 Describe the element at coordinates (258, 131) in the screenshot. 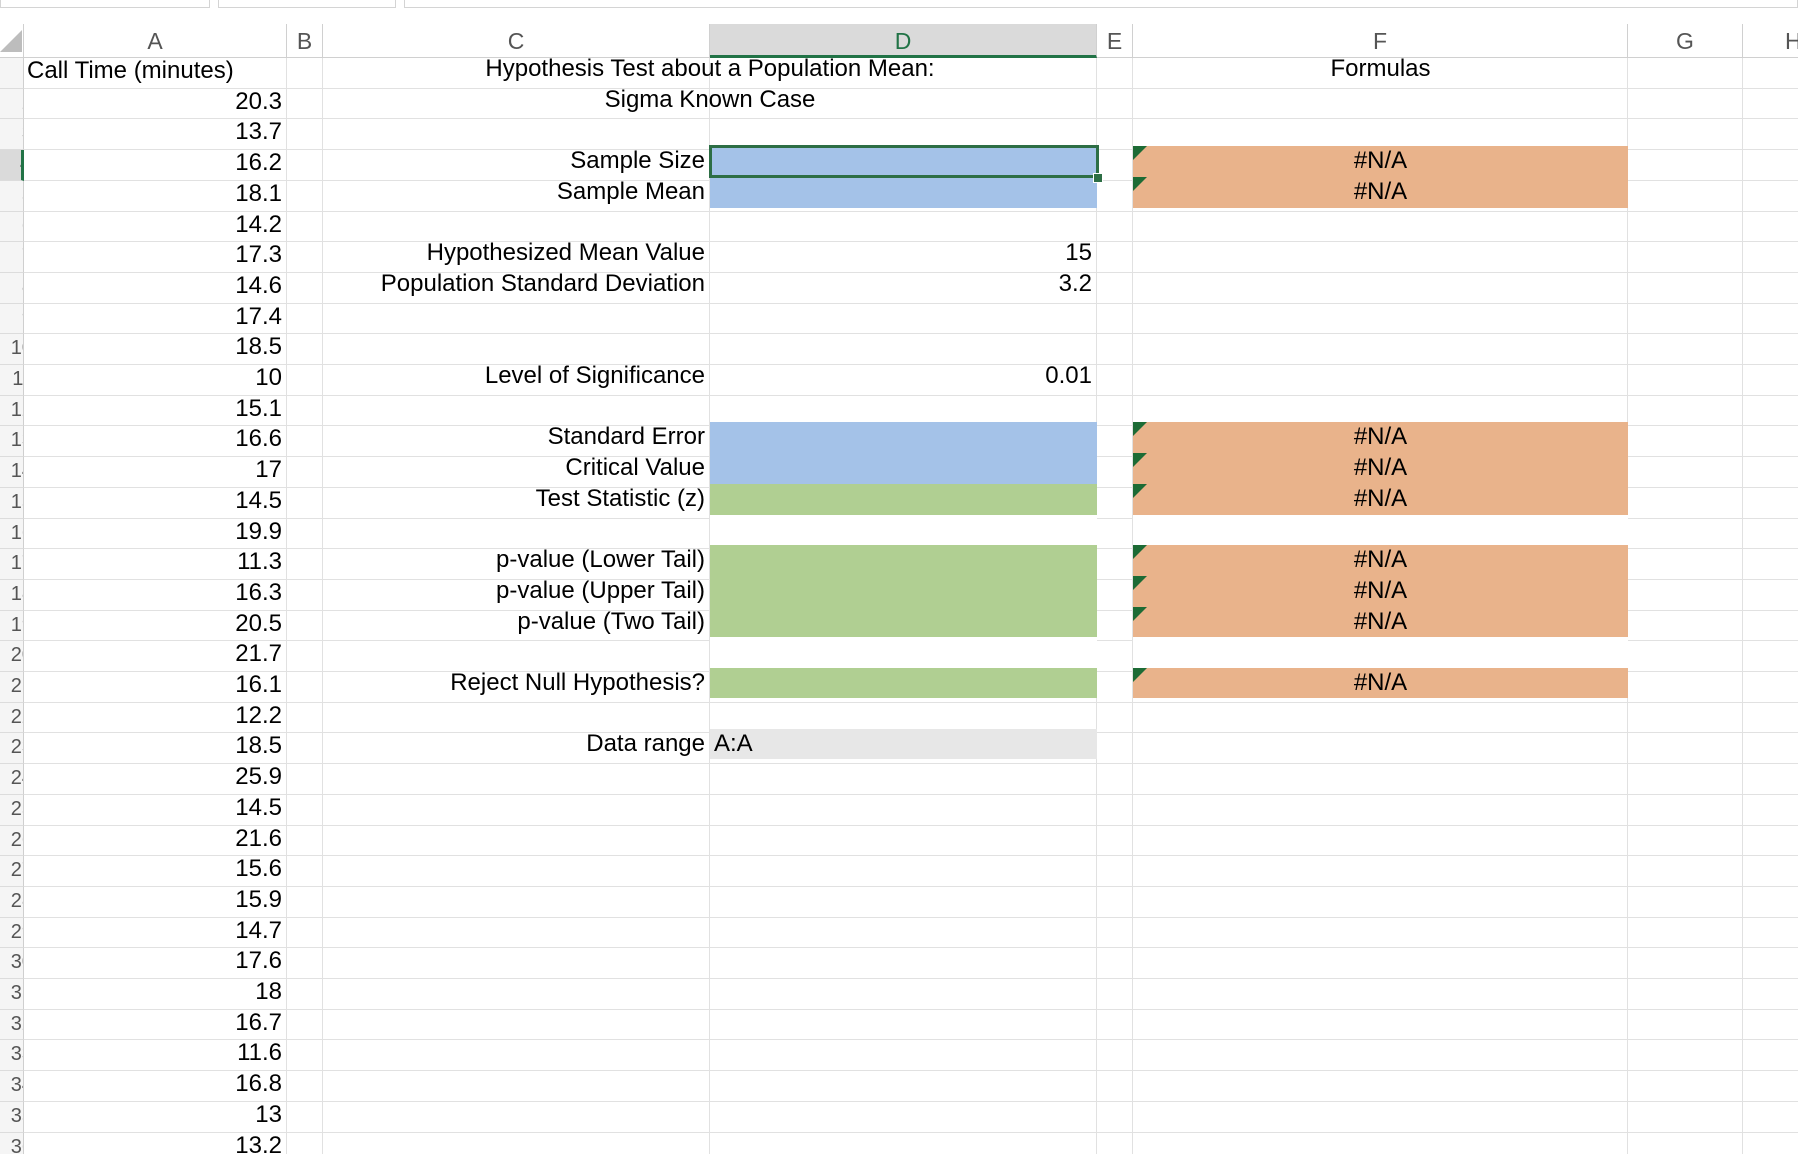

I see `call-time-cell: 13.7` at that location.